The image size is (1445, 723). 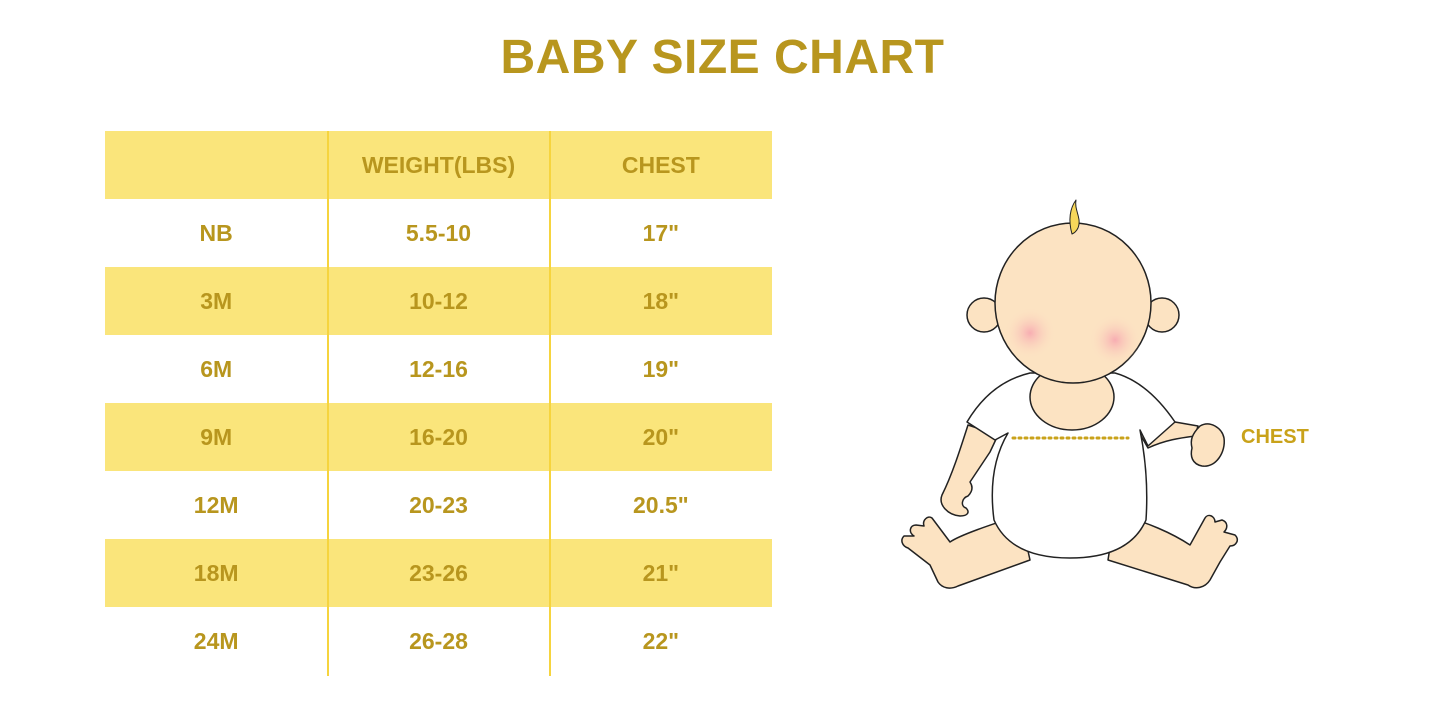 I want to click on right-cheek, so click(x=1115, y=340).